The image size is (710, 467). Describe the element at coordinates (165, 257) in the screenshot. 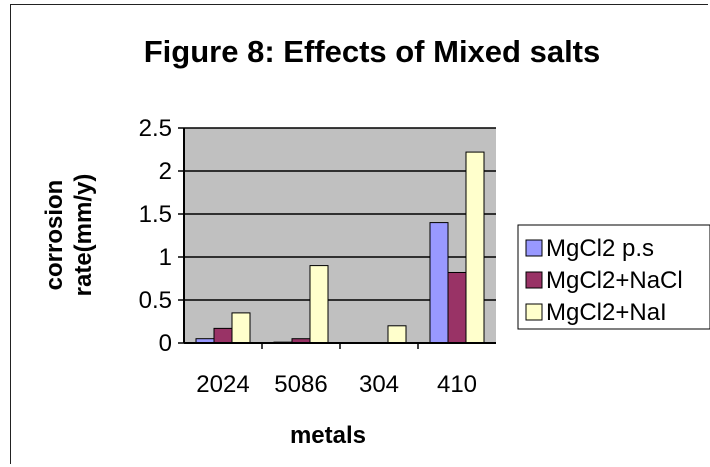

I see `y-tick-label: 1` at that location.